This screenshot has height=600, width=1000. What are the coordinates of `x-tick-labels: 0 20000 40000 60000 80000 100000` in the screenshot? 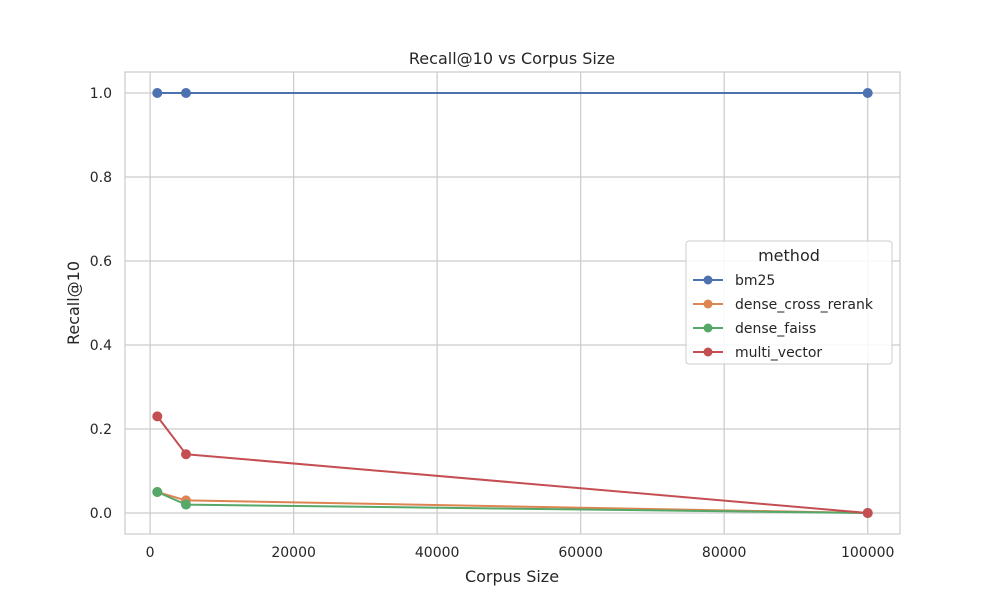 It's located at (520, 553).